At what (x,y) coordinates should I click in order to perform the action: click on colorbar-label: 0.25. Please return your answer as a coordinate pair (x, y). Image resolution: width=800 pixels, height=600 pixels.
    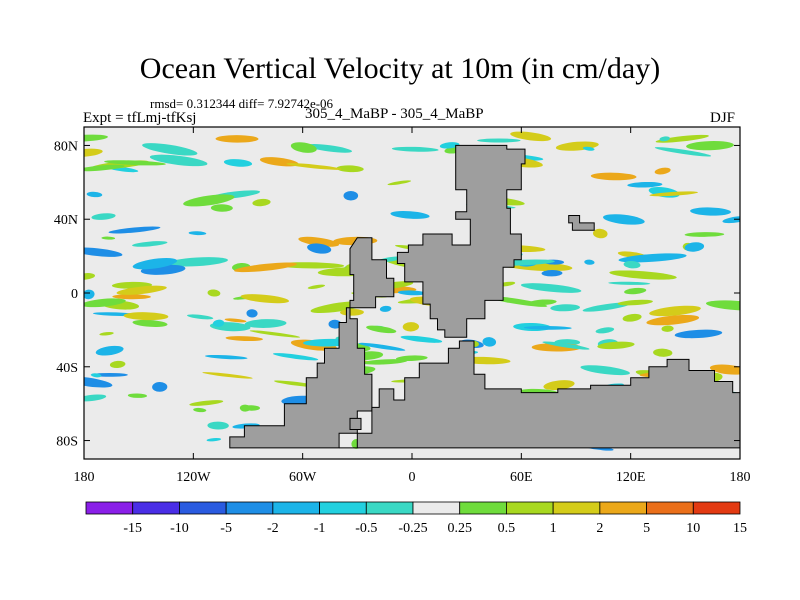
    Looking at the image, I should click on (459, 528).